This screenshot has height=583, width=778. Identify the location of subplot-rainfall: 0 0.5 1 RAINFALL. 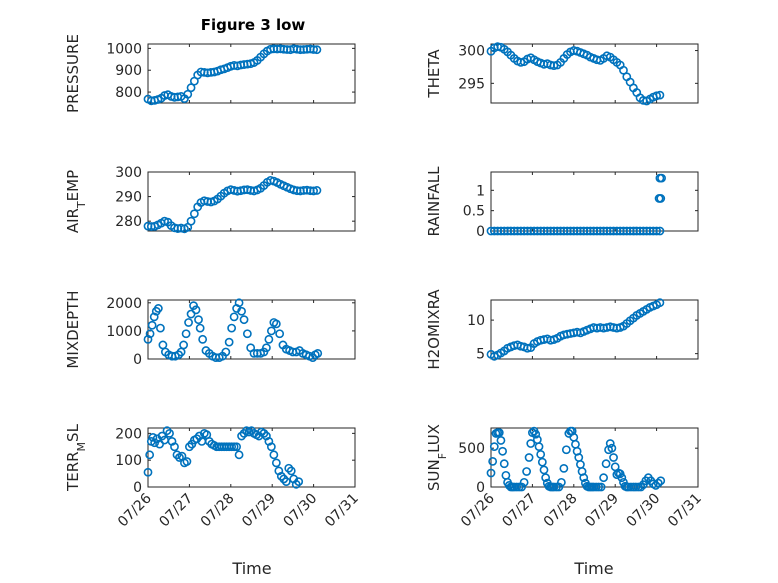
(562, 203).